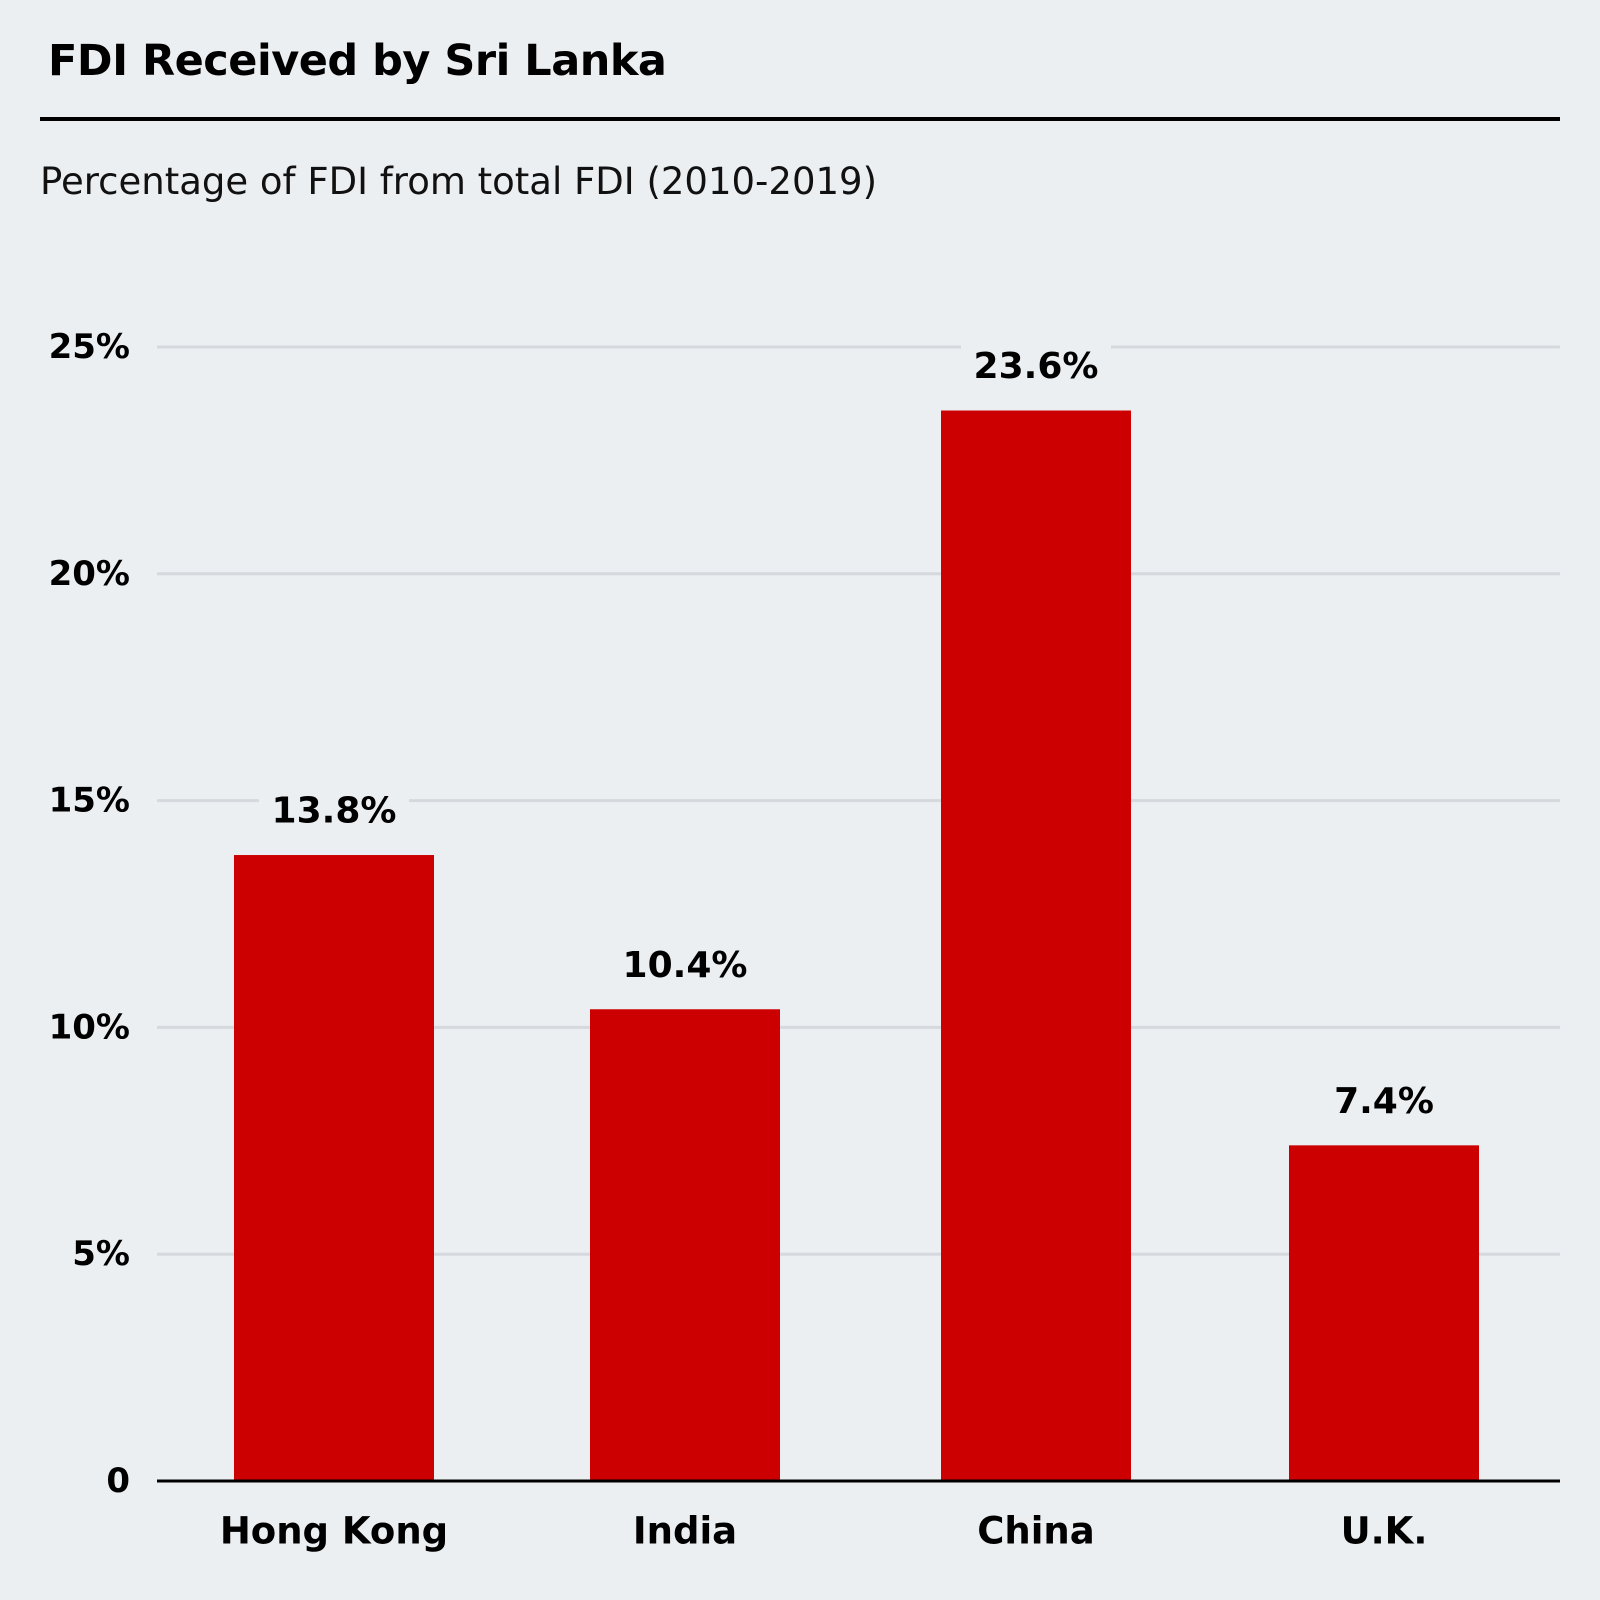  I want to click on y-tick-label: 5%, so click(101, 1254).